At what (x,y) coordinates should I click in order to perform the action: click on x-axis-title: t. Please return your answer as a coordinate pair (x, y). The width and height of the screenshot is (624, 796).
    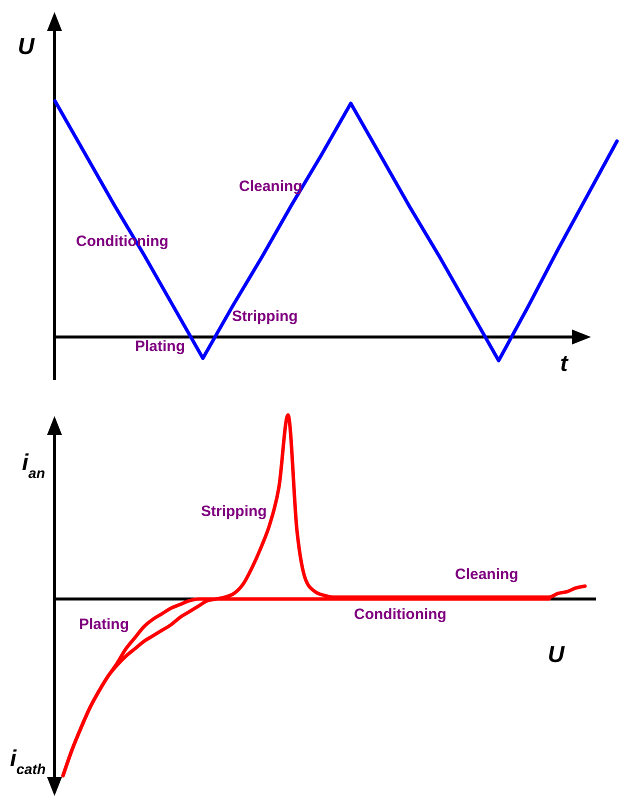
    Looking at the image, I should click on (565, 363).